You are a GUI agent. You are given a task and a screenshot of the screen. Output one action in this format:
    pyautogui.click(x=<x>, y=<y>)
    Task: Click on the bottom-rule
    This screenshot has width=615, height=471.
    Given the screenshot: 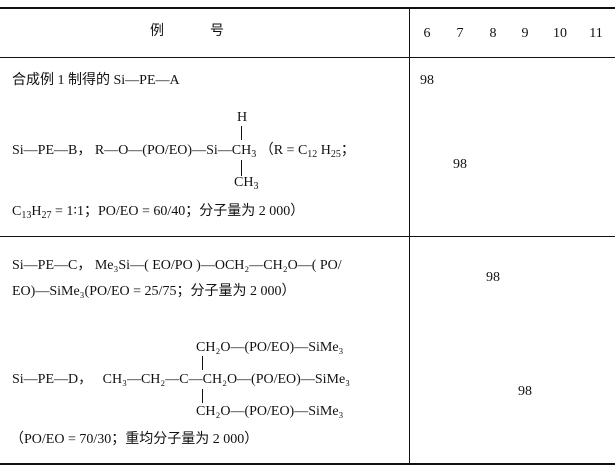 What is the action you would take?
    pyautogui.click(x=307, y=464)
    